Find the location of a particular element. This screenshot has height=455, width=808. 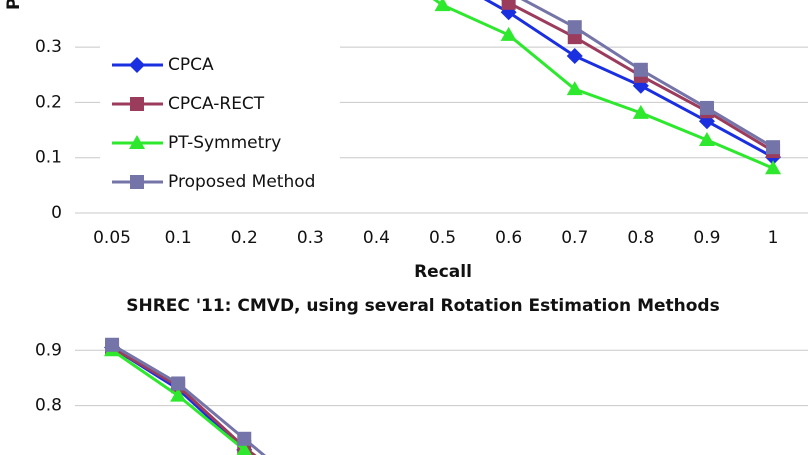

x-tick-label: 0.5 is located at coordinates (442, 238).